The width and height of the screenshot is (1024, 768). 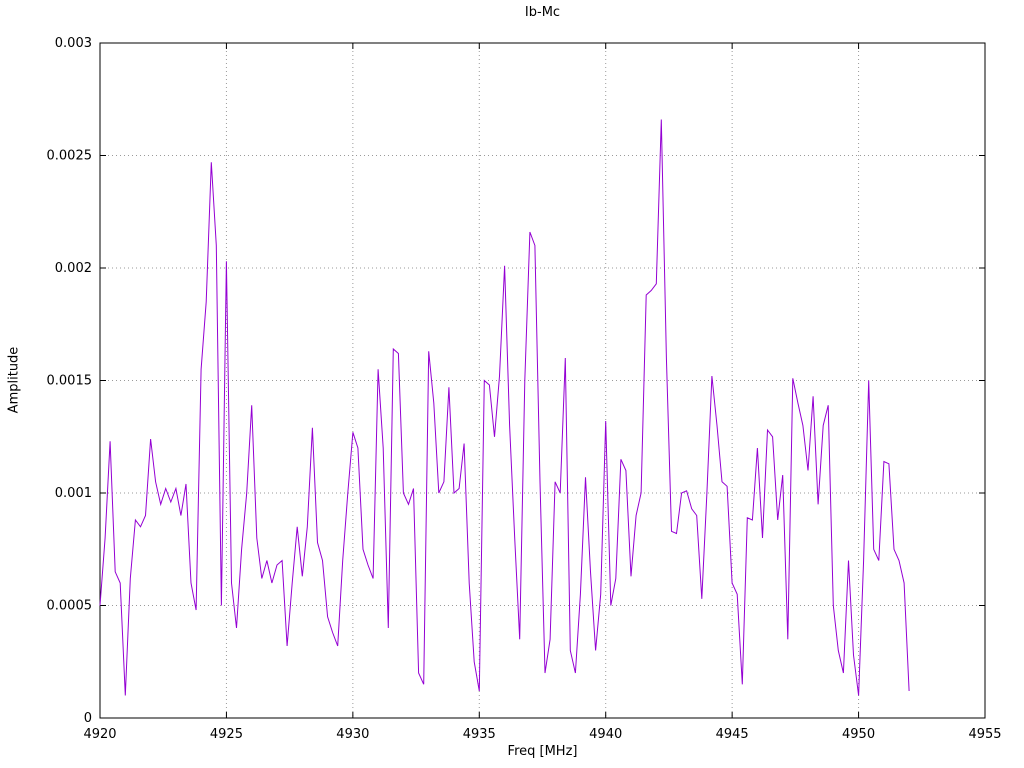 What do you see at coordinates (99, 734) in the screenshot?
I see `x-tick-label: 4920` at bounding box center [99, 734].